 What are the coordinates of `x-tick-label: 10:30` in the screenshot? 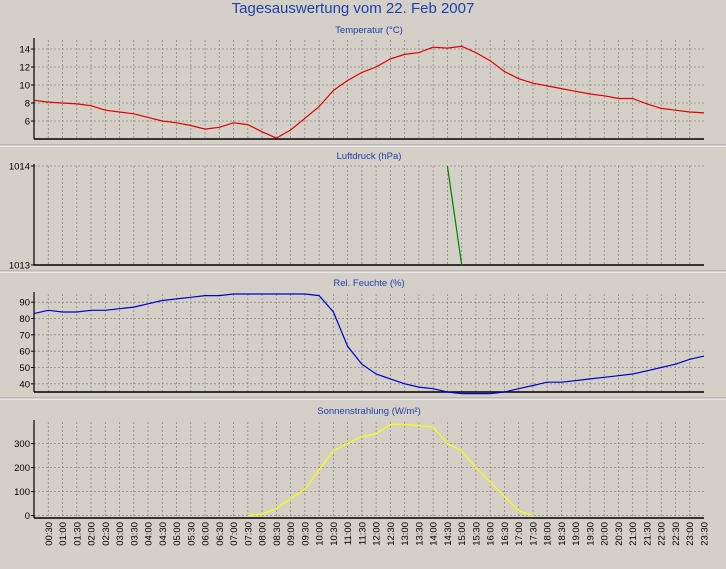 It's located at (334, 534).